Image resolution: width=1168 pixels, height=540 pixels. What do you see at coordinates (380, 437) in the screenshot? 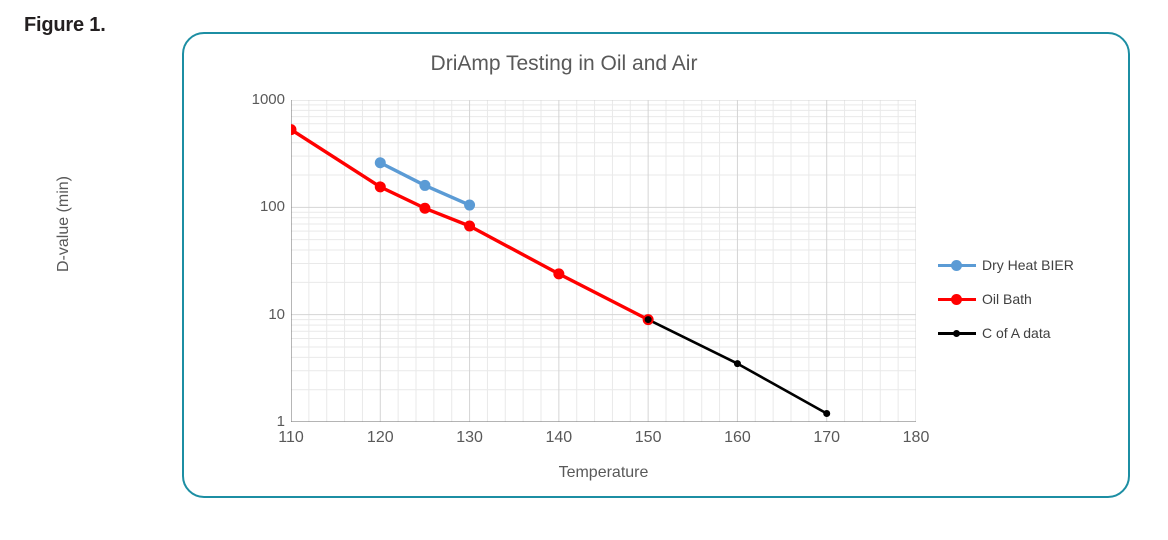
I see `x-tick-label: 120` at bounding box center [380, 437].